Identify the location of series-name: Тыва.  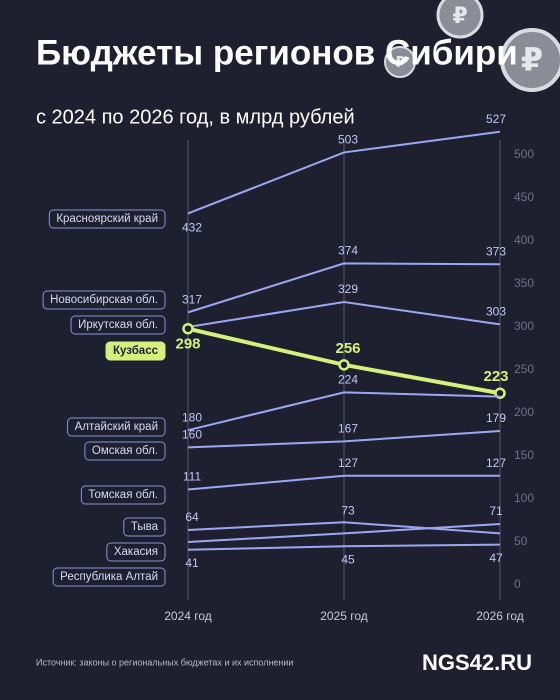
(145, 527).